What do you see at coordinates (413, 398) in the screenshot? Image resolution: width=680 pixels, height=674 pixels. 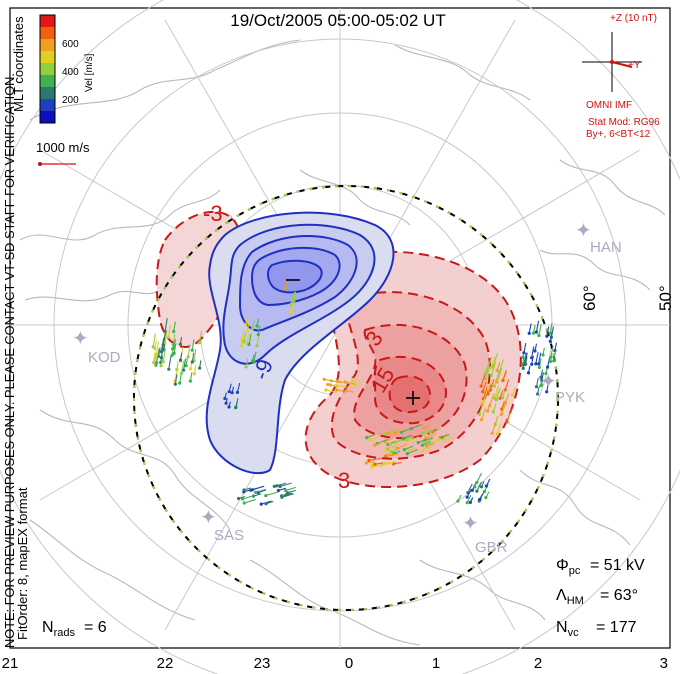 I see `potential-maximum-marker` at bounding box center [413, 398].